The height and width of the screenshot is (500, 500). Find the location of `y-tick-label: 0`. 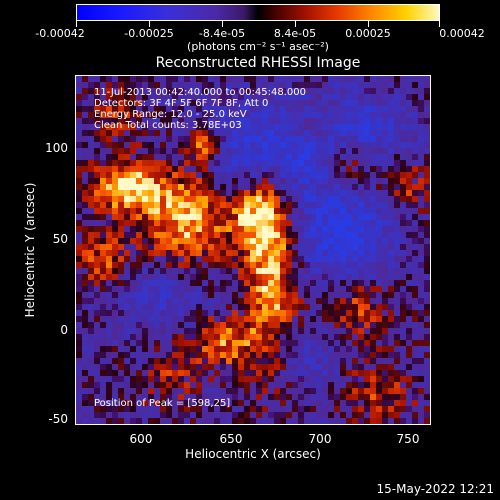

y-tick-label: 0 is located at coordinates (64, 330).